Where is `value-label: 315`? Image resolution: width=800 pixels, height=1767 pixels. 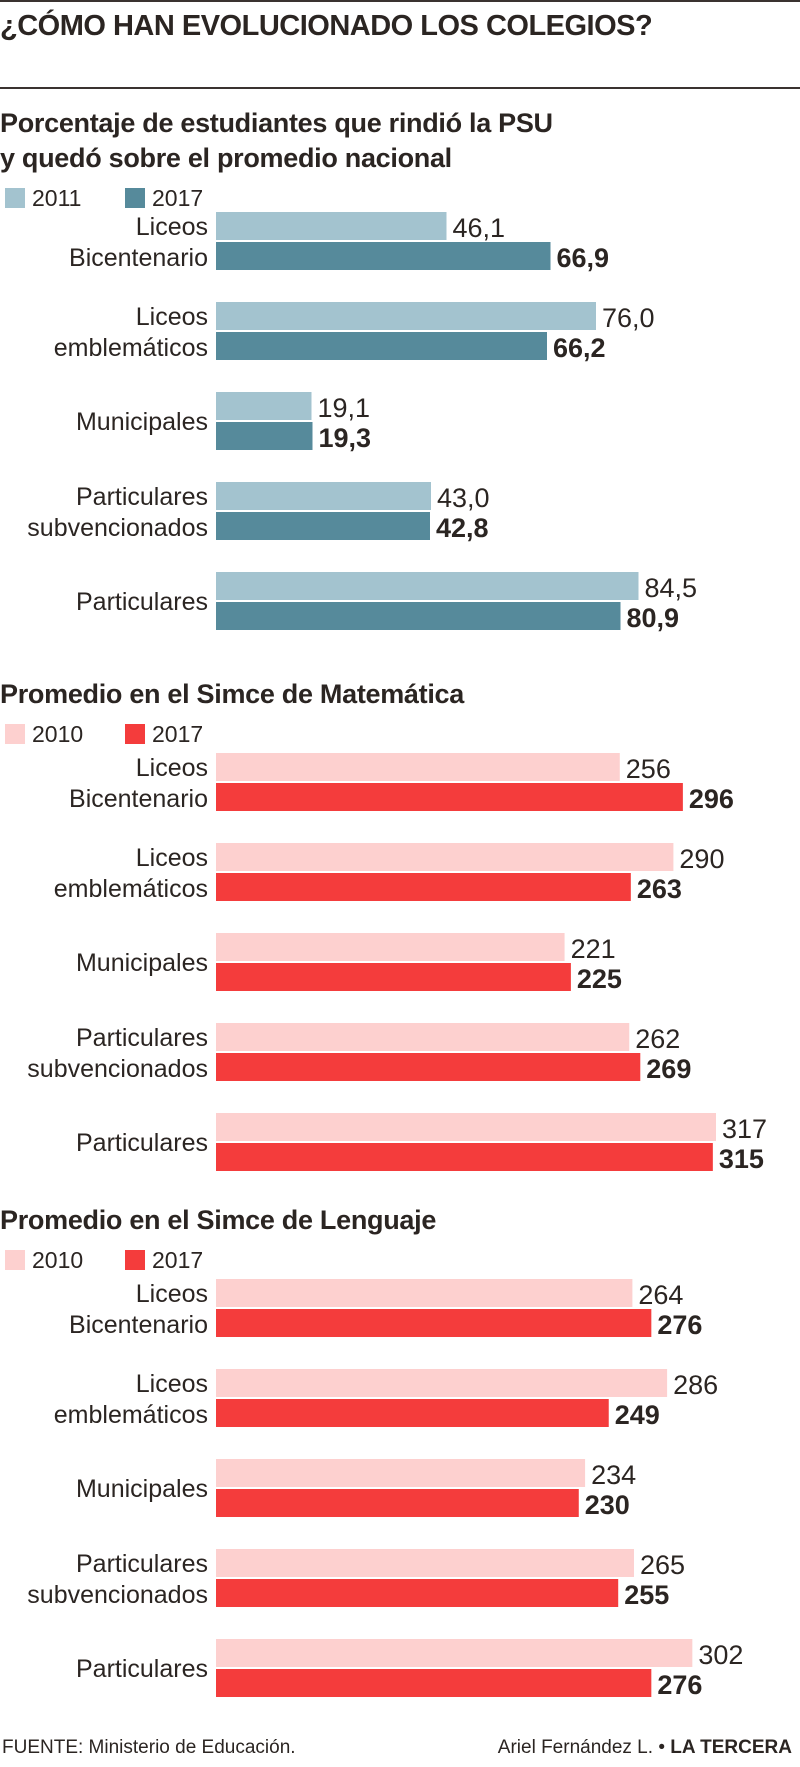 value-label: 315 is located at coordinates (741, 1159).